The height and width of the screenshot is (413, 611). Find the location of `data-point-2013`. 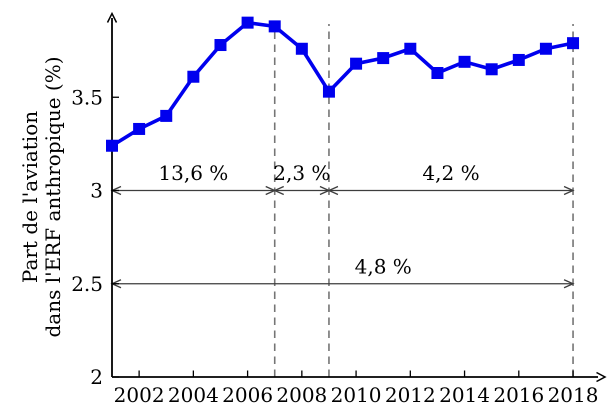

data-point-2013 is located at coordinates (437, 73).